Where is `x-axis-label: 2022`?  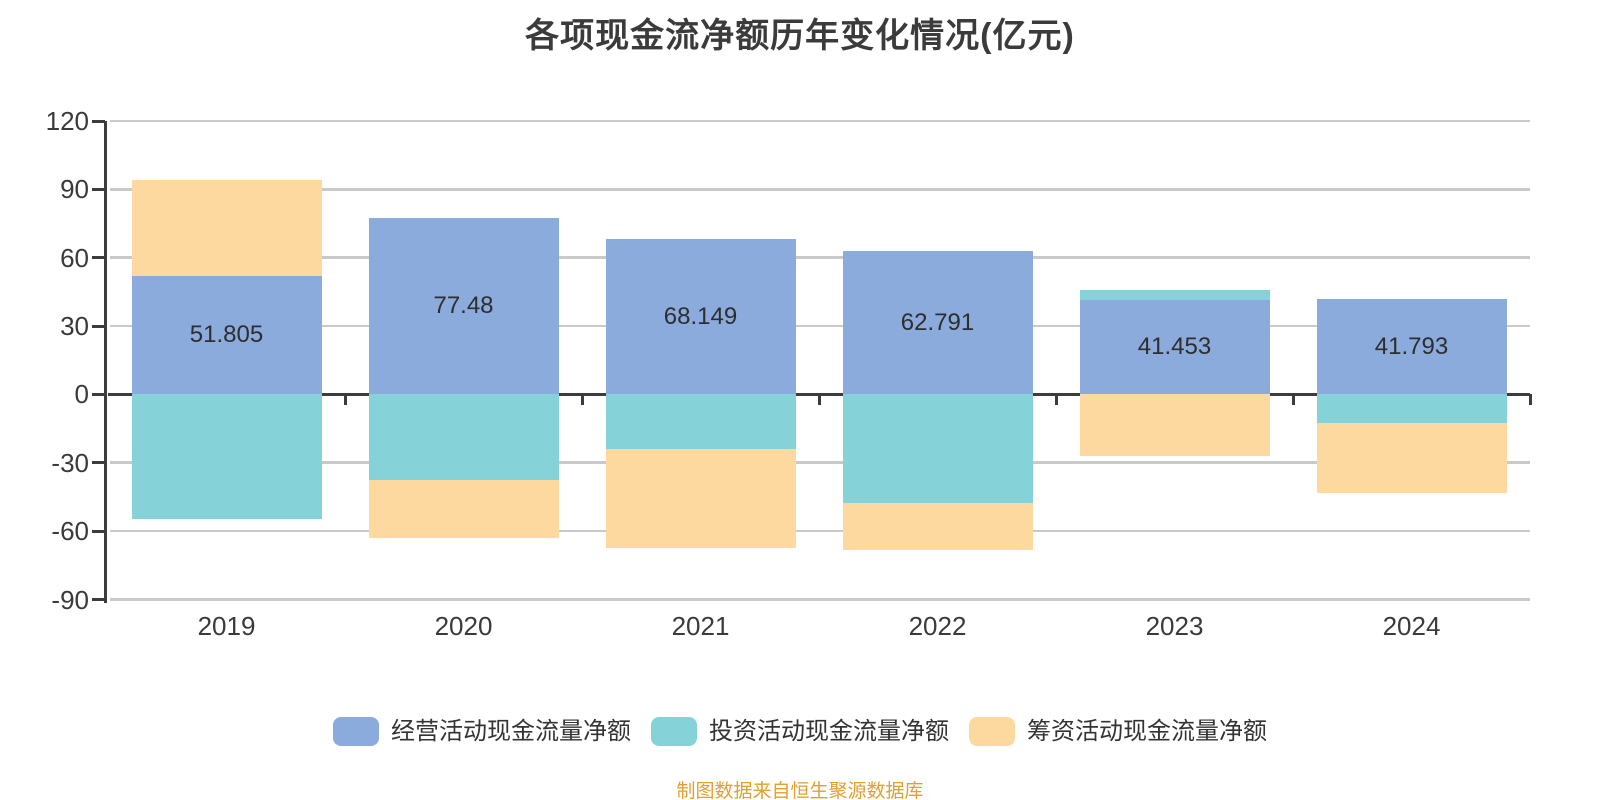 x-axis-label: 2022 is located at coordinates (937, 626).